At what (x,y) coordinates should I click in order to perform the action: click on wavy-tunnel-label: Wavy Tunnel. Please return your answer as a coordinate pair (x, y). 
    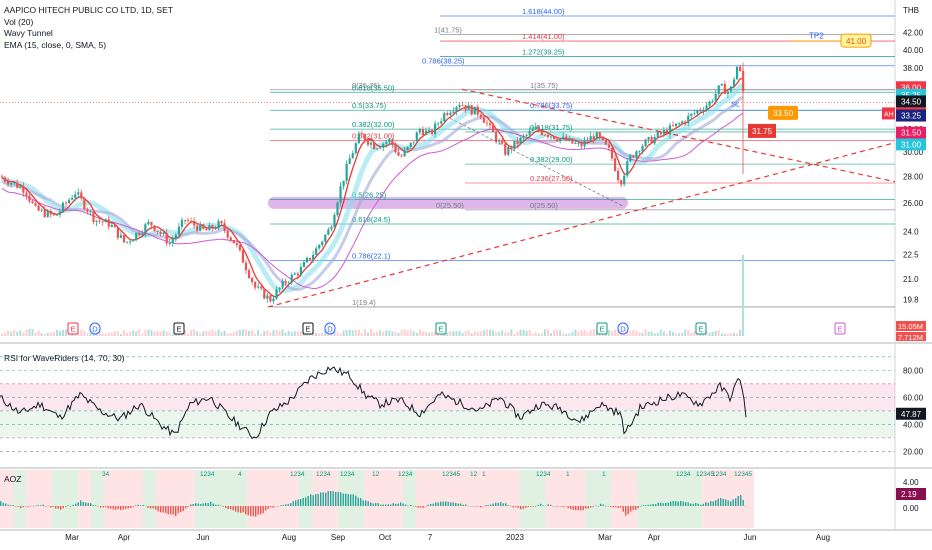
    Looking at the image, I should click on (28, 33).